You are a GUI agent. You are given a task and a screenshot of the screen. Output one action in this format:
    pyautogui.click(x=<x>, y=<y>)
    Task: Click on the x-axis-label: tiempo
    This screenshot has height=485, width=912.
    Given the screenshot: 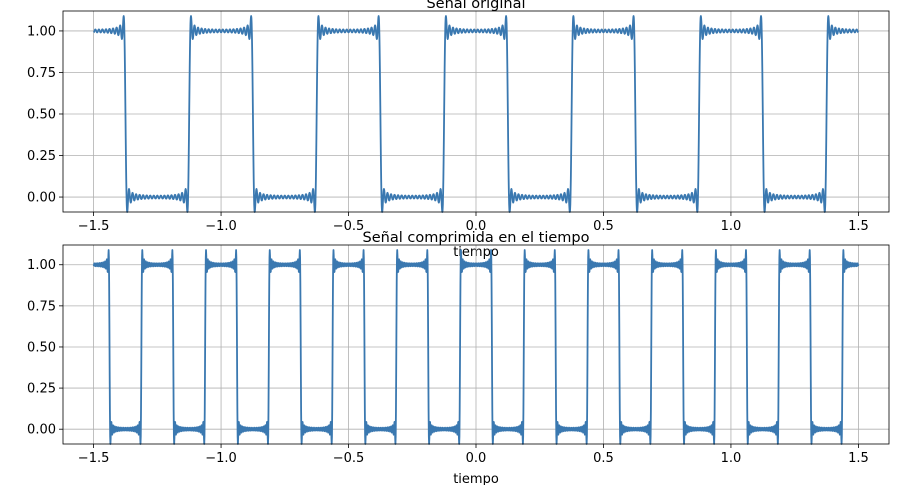 What is the action you would take?
    pyautogui.click(x=476, y=478)
    